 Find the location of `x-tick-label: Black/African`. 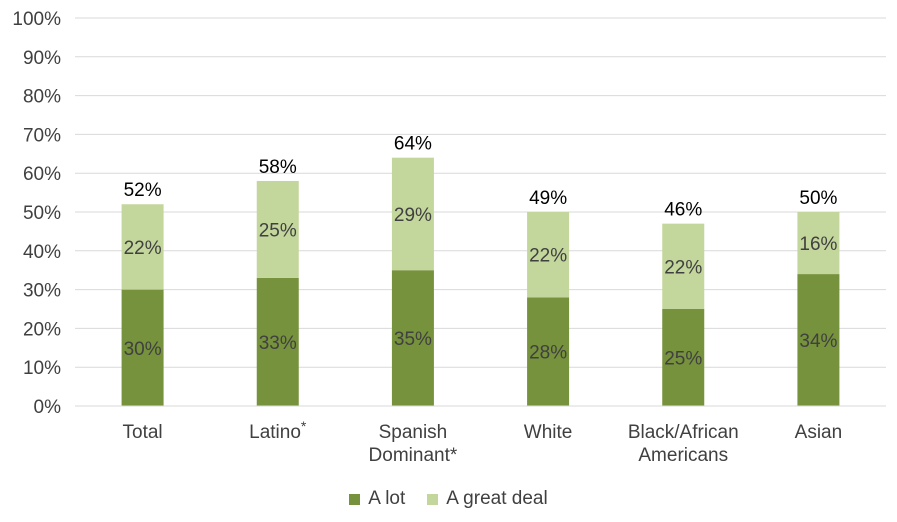

x-tick-label: Black/African is located at coordinates (683, 432).